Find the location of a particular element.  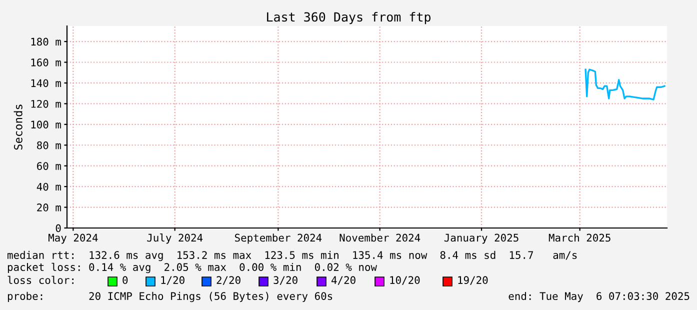

text: 2/20 is located at coordinates (228, 280).